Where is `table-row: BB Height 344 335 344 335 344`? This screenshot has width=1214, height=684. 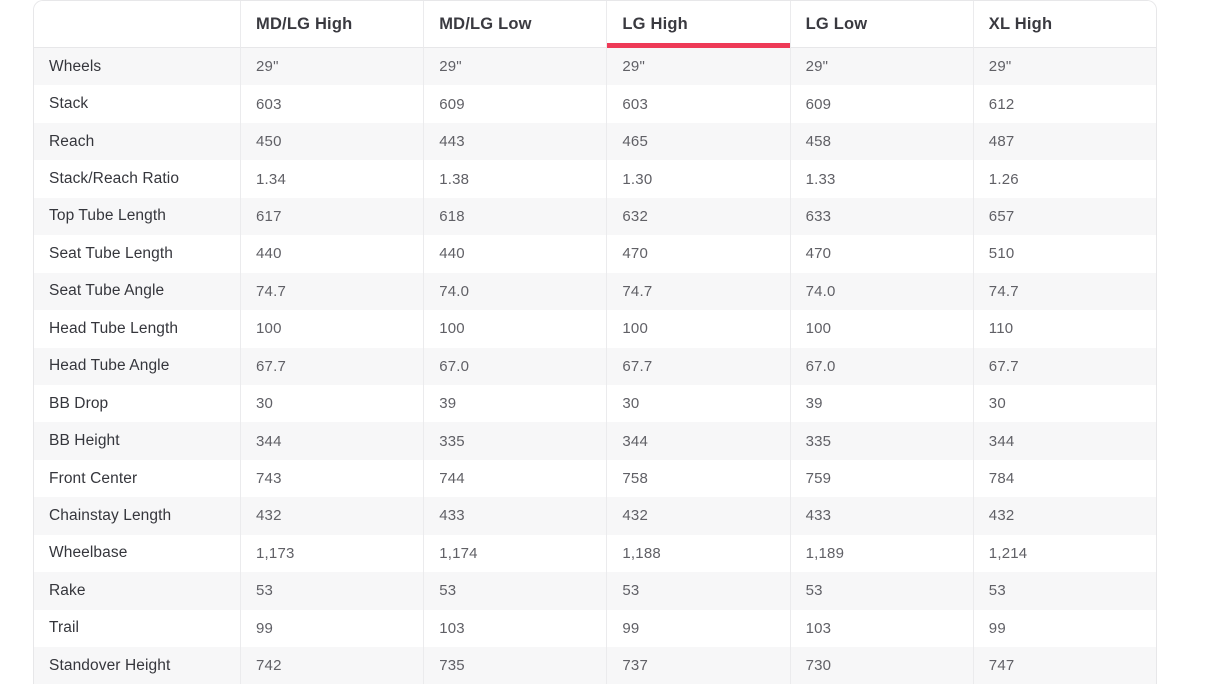
table-row: BB Height 344 335 344 335 344 is located at coordinates (595, 441).